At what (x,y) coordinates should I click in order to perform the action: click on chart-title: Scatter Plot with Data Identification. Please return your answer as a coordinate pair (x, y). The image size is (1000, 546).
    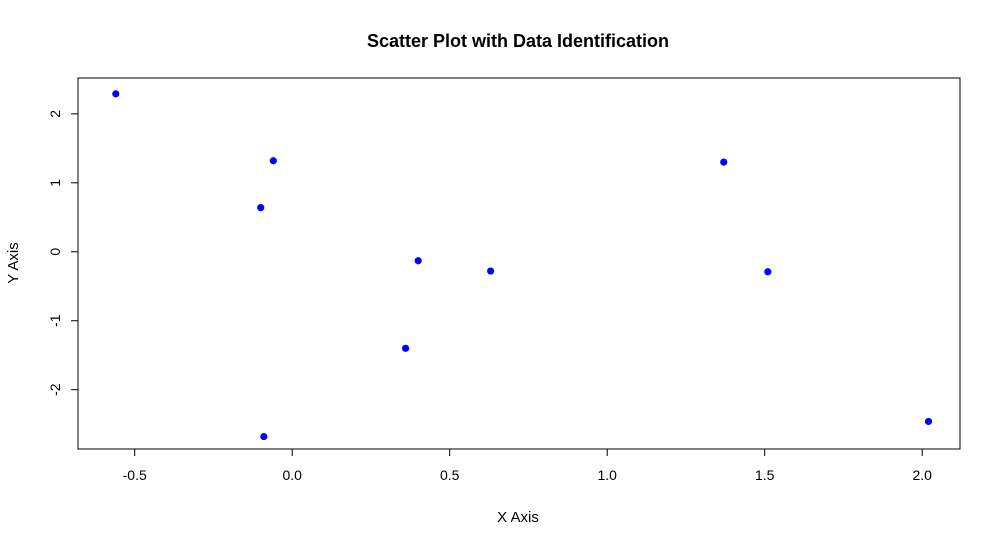
    Looking at the image, I should click on (518, 41).